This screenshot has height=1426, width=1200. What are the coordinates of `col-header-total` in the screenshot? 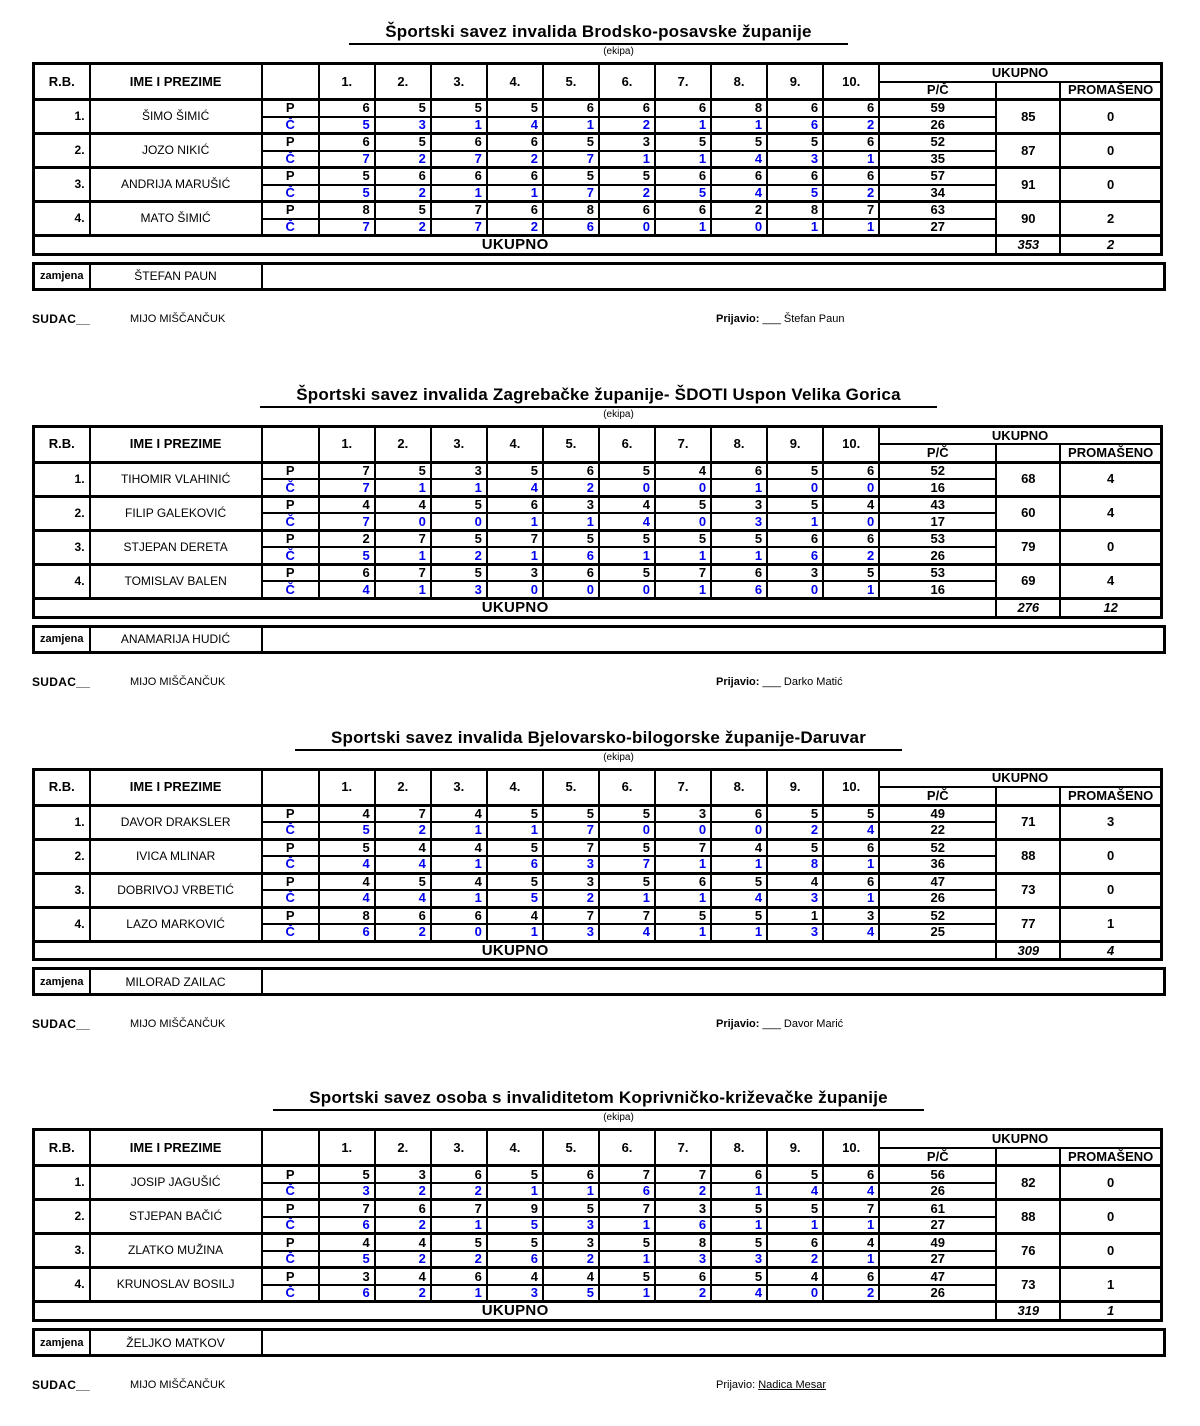 It's located at (1028, 1157).